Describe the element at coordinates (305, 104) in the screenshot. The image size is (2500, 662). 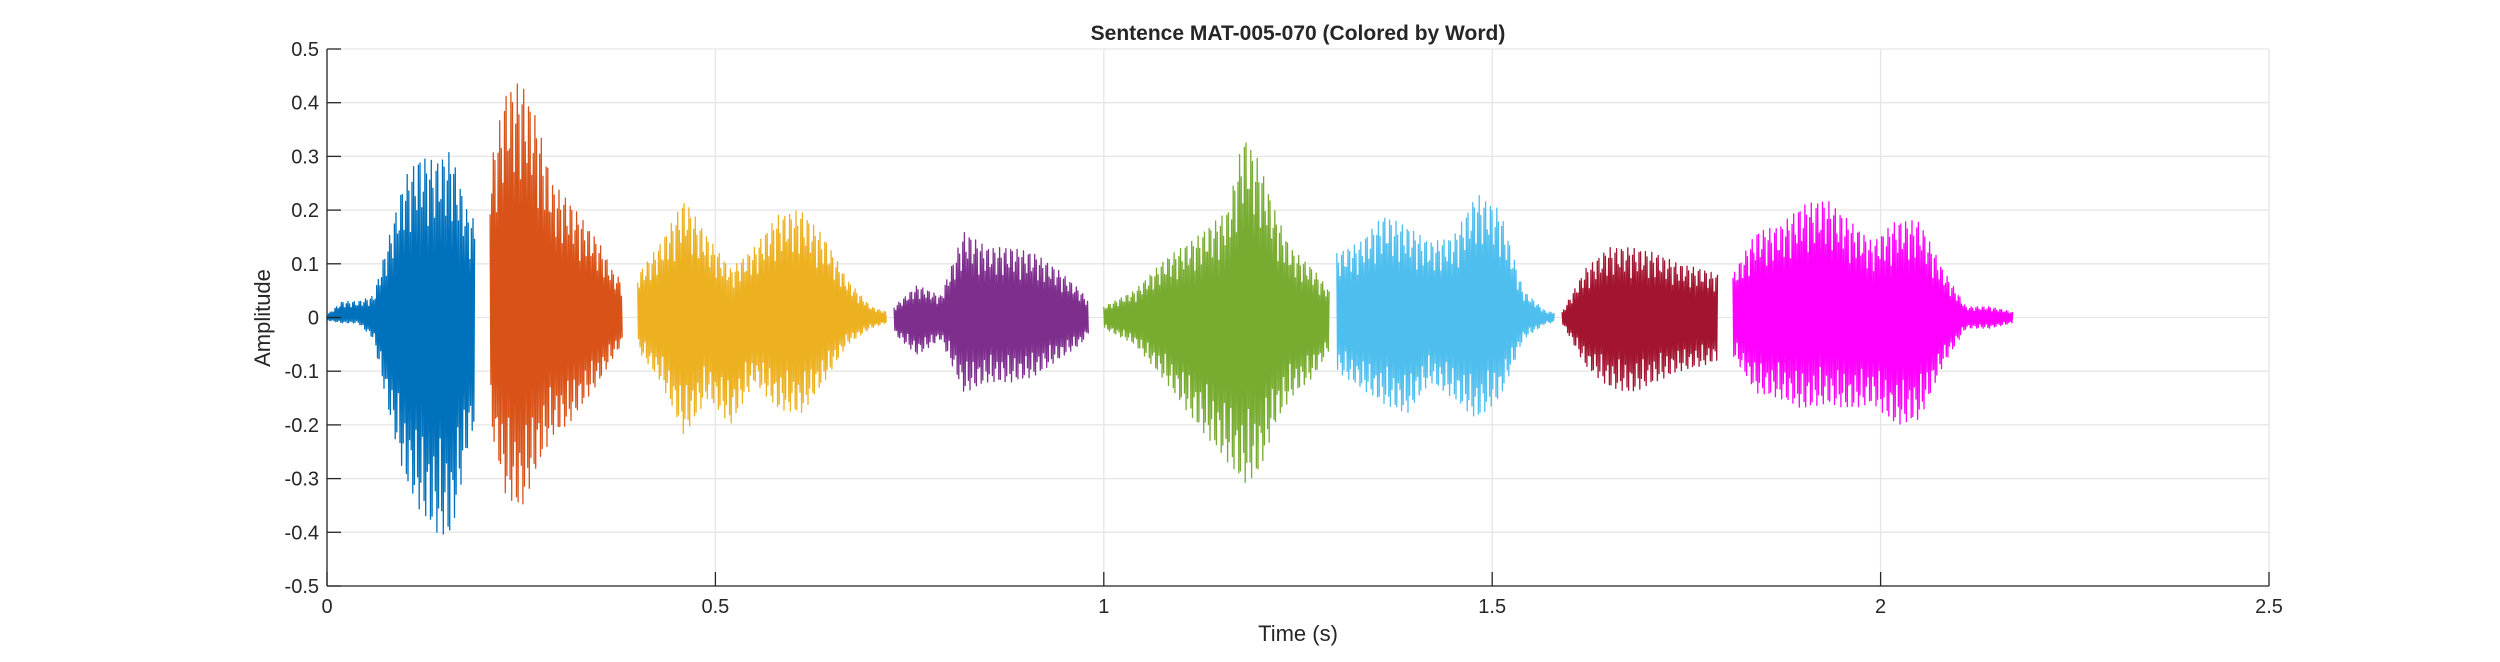
I see `y-tick-label: 0.4` at that location.